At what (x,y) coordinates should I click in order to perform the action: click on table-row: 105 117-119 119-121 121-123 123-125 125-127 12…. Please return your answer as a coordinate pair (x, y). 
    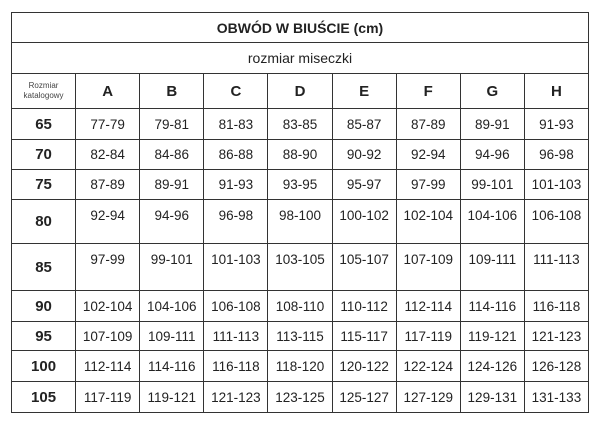
    Looking at the image, I should click on (300, 397).